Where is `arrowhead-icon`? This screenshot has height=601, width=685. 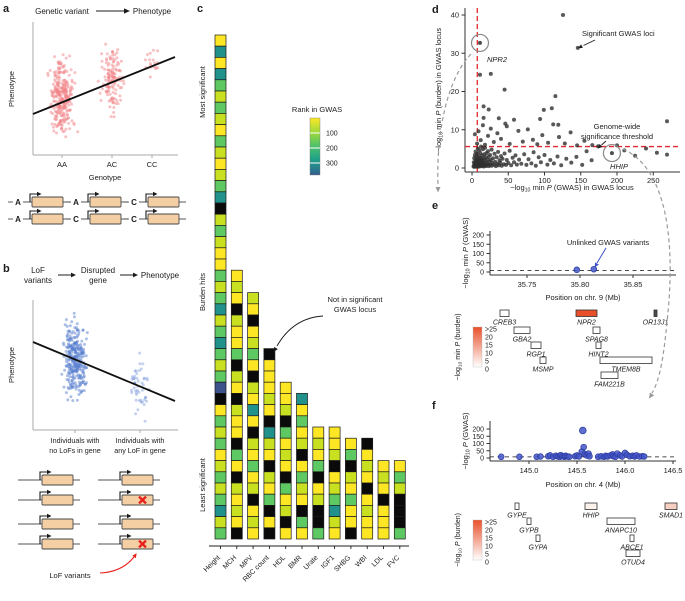 arrowhead-icon is located at coordinates (275, 349).